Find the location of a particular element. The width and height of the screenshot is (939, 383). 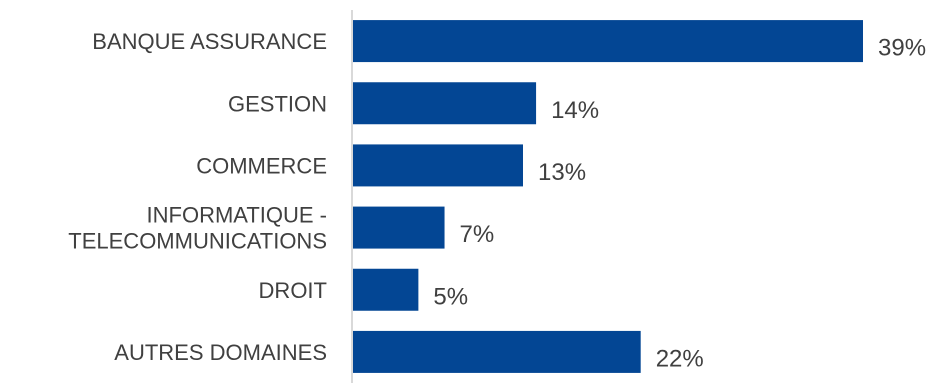

value-label: 13% is located at coordinates (562, 172).